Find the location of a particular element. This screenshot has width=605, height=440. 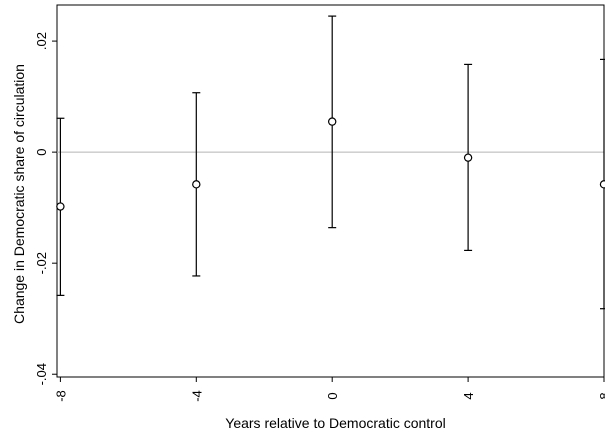

y-tick-label: 0 is located at coordinates (41, 152).